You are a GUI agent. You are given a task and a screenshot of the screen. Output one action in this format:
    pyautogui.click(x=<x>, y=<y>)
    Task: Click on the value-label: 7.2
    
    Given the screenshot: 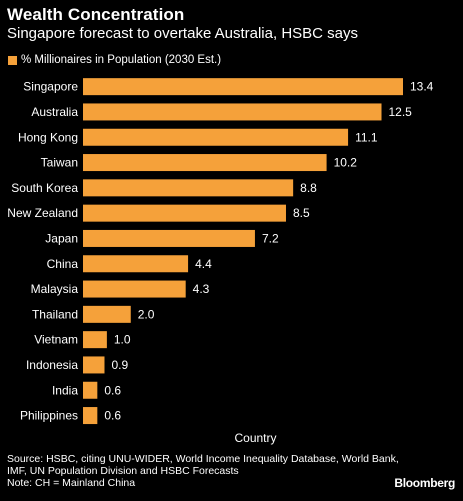 What is the action you would take?
    pyautogui.click(x=270, y=238)
    